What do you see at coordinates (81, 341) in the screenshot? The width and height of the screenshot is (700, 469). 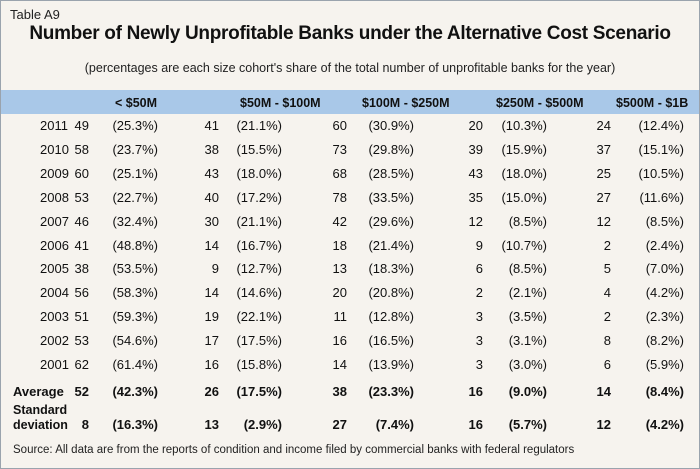 I see `cell-count: 53` at bounding box center [81, 341].